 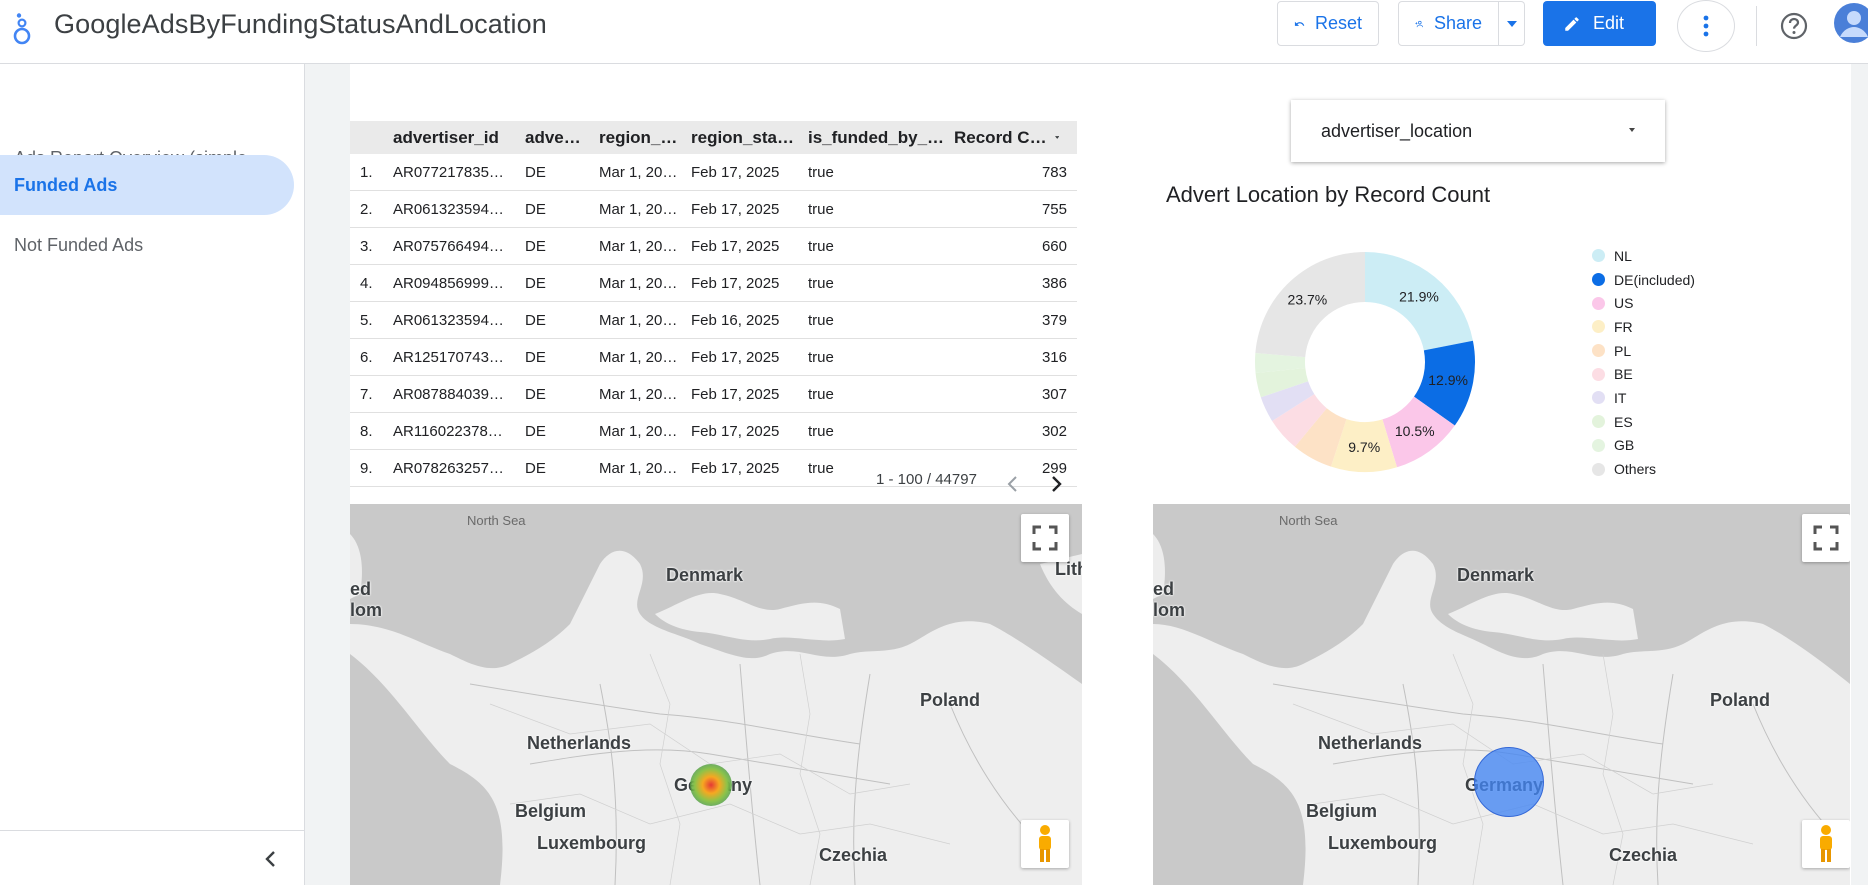 I want to click on legend-item: US, so click(x=1643, y=303).